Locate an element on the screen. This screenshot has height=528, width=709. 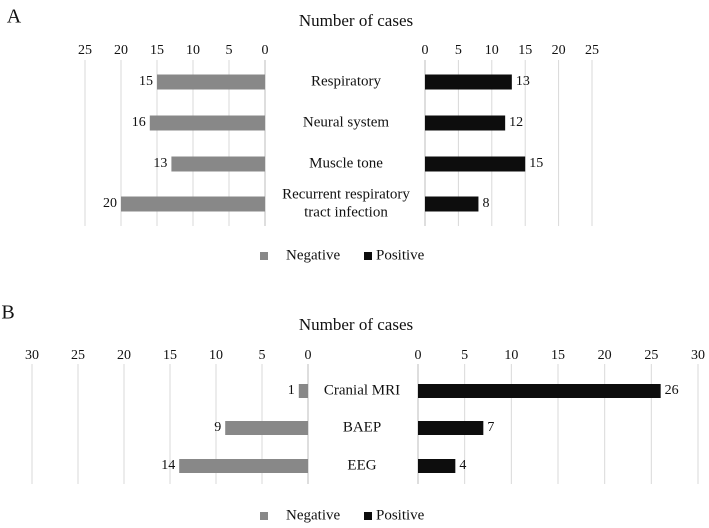
panel-a-category-label: tract infection is located at coordinates (346, 212).